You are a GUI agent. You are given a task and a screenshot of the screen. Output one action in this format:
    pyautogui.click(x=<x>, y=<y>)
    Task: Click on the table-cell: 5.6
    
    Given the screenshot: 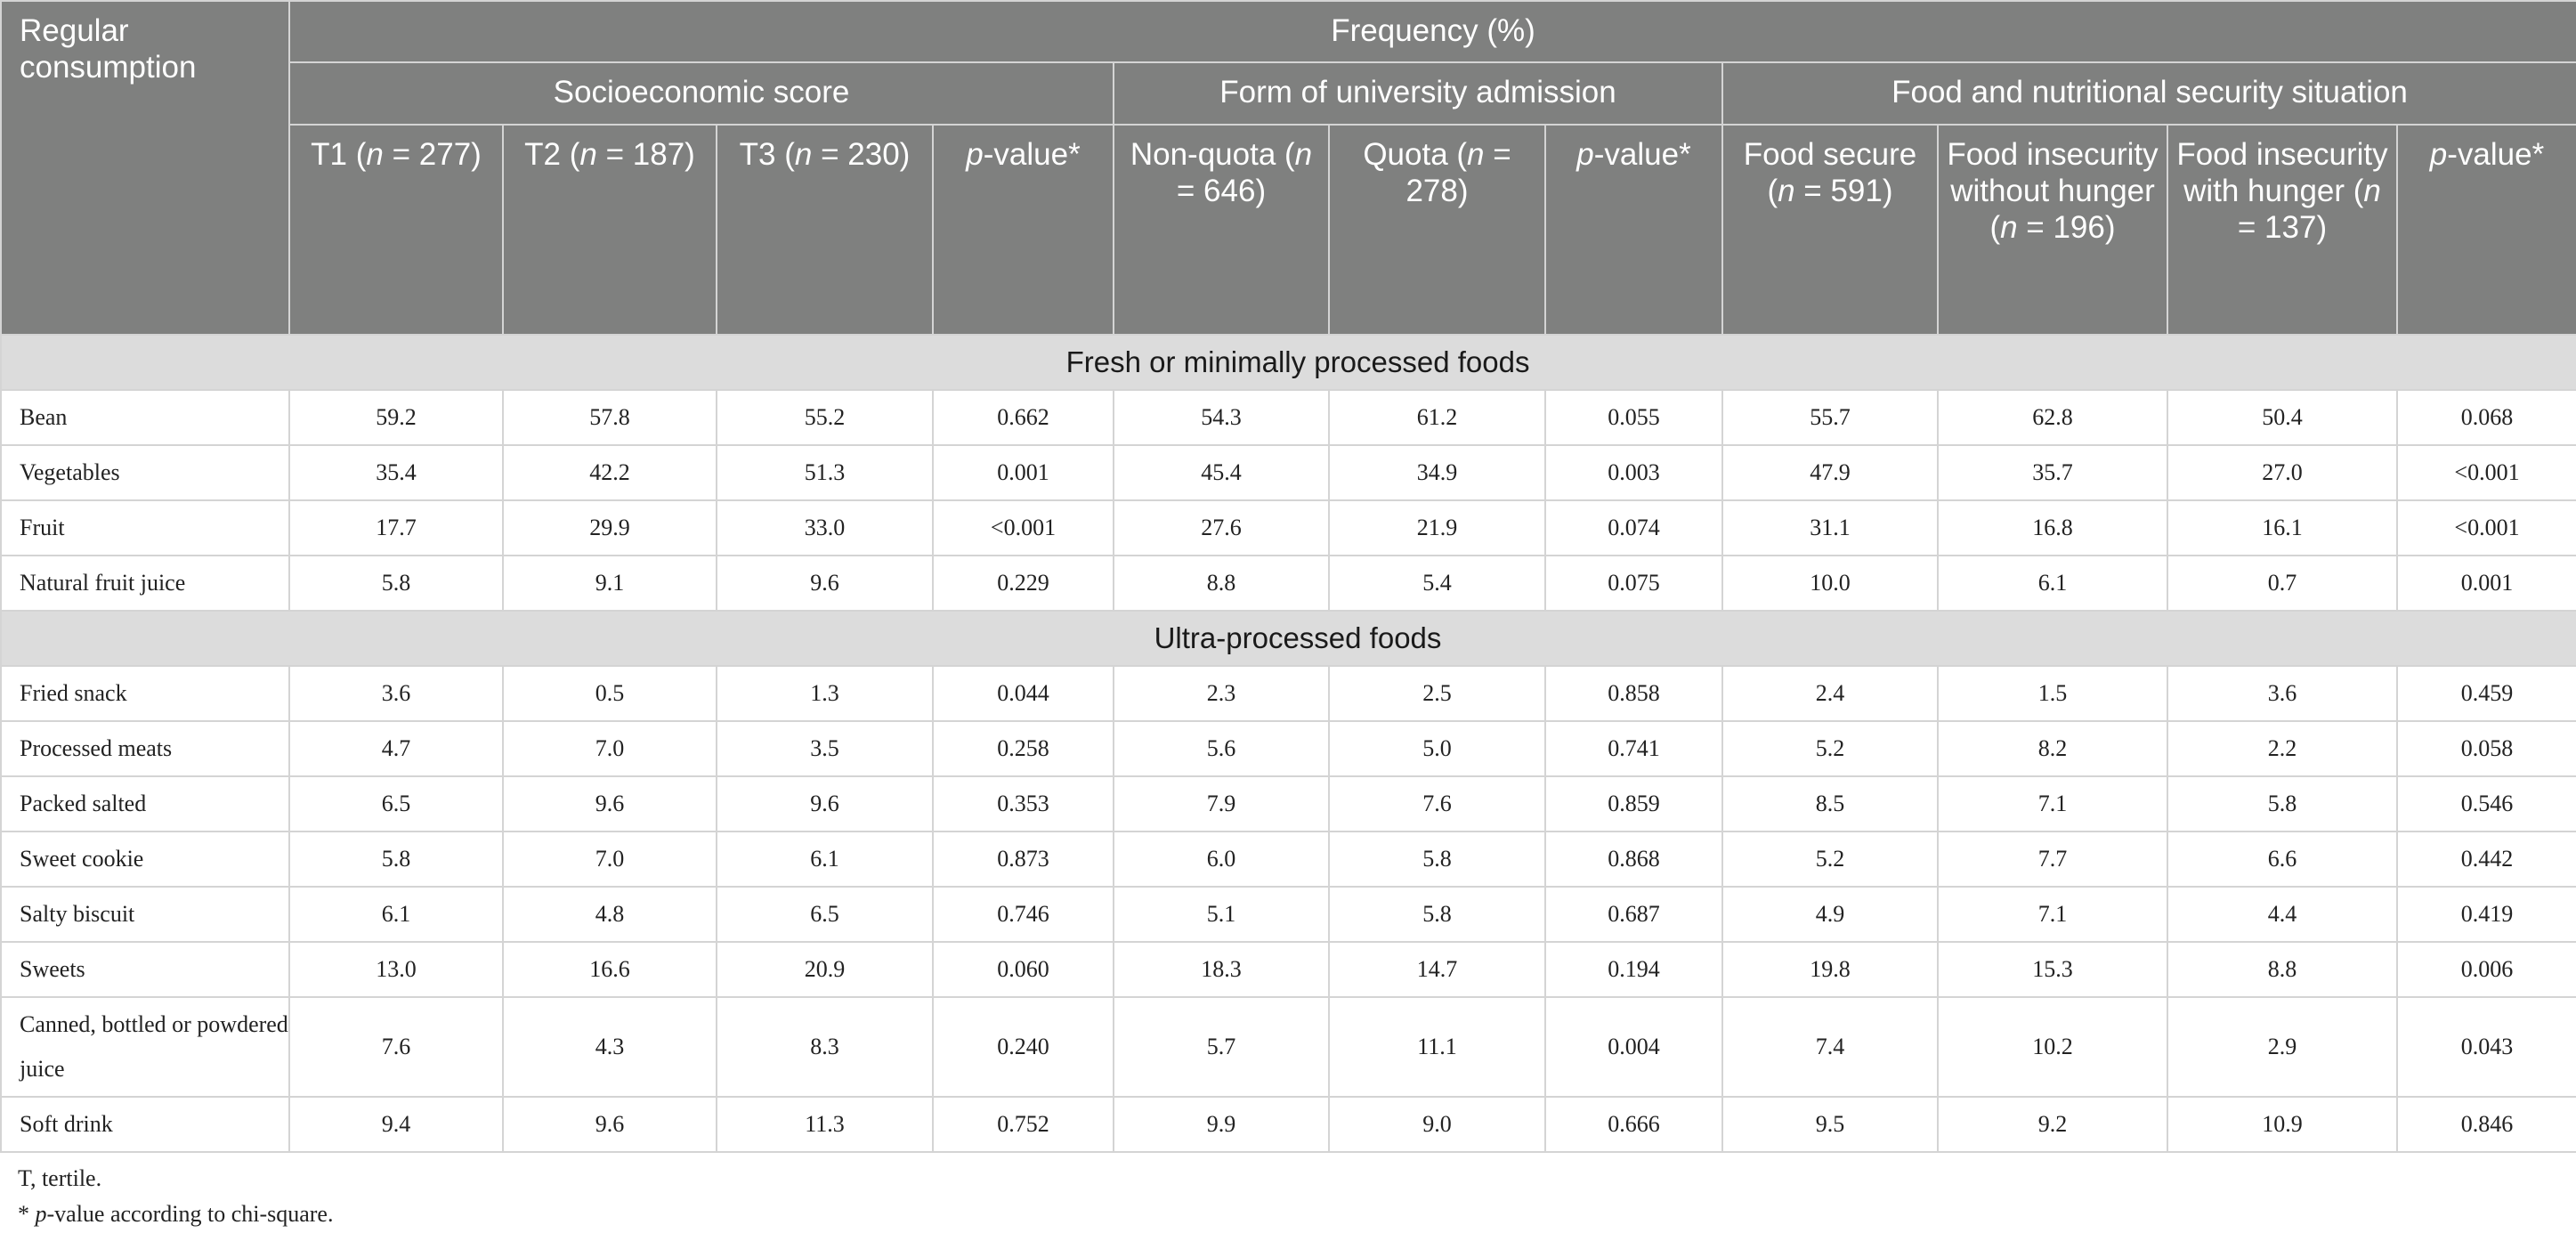 What is the action you would take?
    pyautogui.click(x=1221, y=748)
    